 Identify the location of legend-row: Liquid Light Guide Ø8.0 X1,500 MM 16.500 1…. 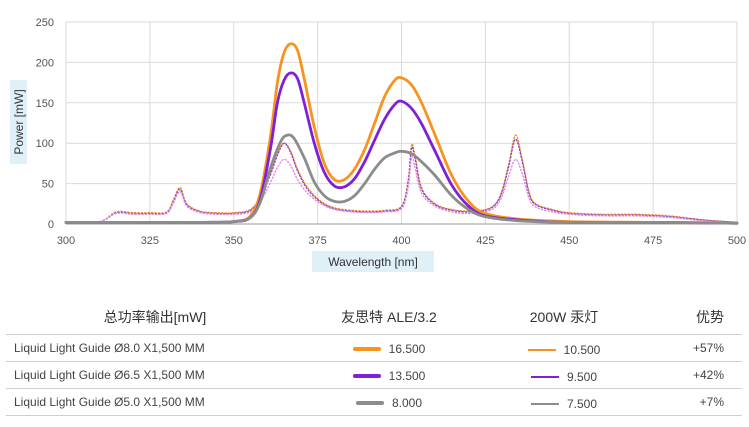
(374, 348).